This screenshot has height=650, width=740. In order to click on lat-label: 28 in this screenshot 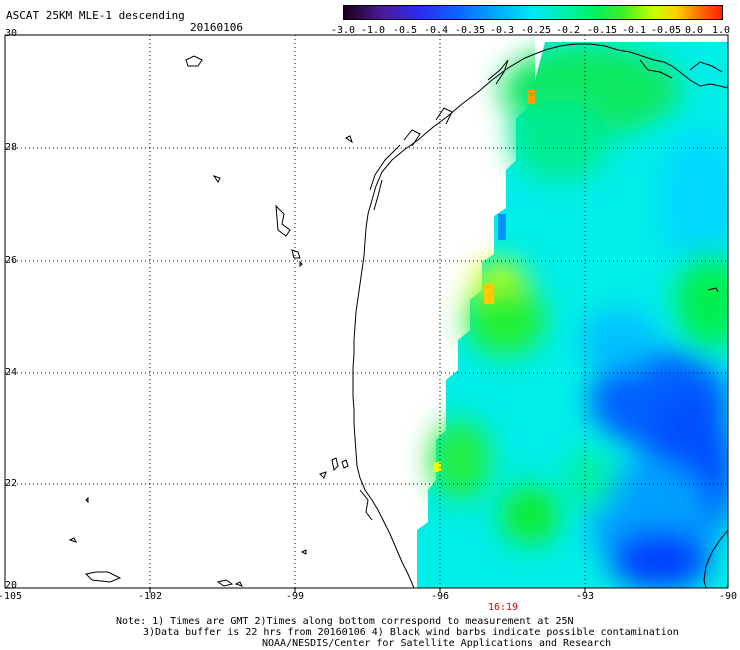, I will do `click(11, 147)`.